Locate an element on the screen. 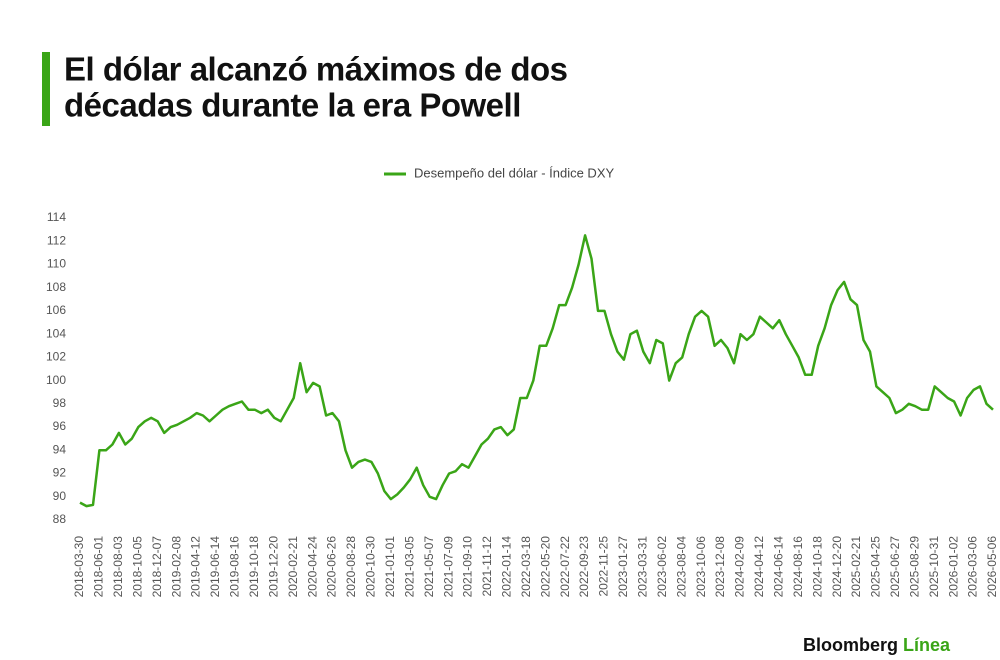 The width and height of the screenshot is (1000, 660). x-tick-label: 2020-02-21 is located at coordinates (293, 567).